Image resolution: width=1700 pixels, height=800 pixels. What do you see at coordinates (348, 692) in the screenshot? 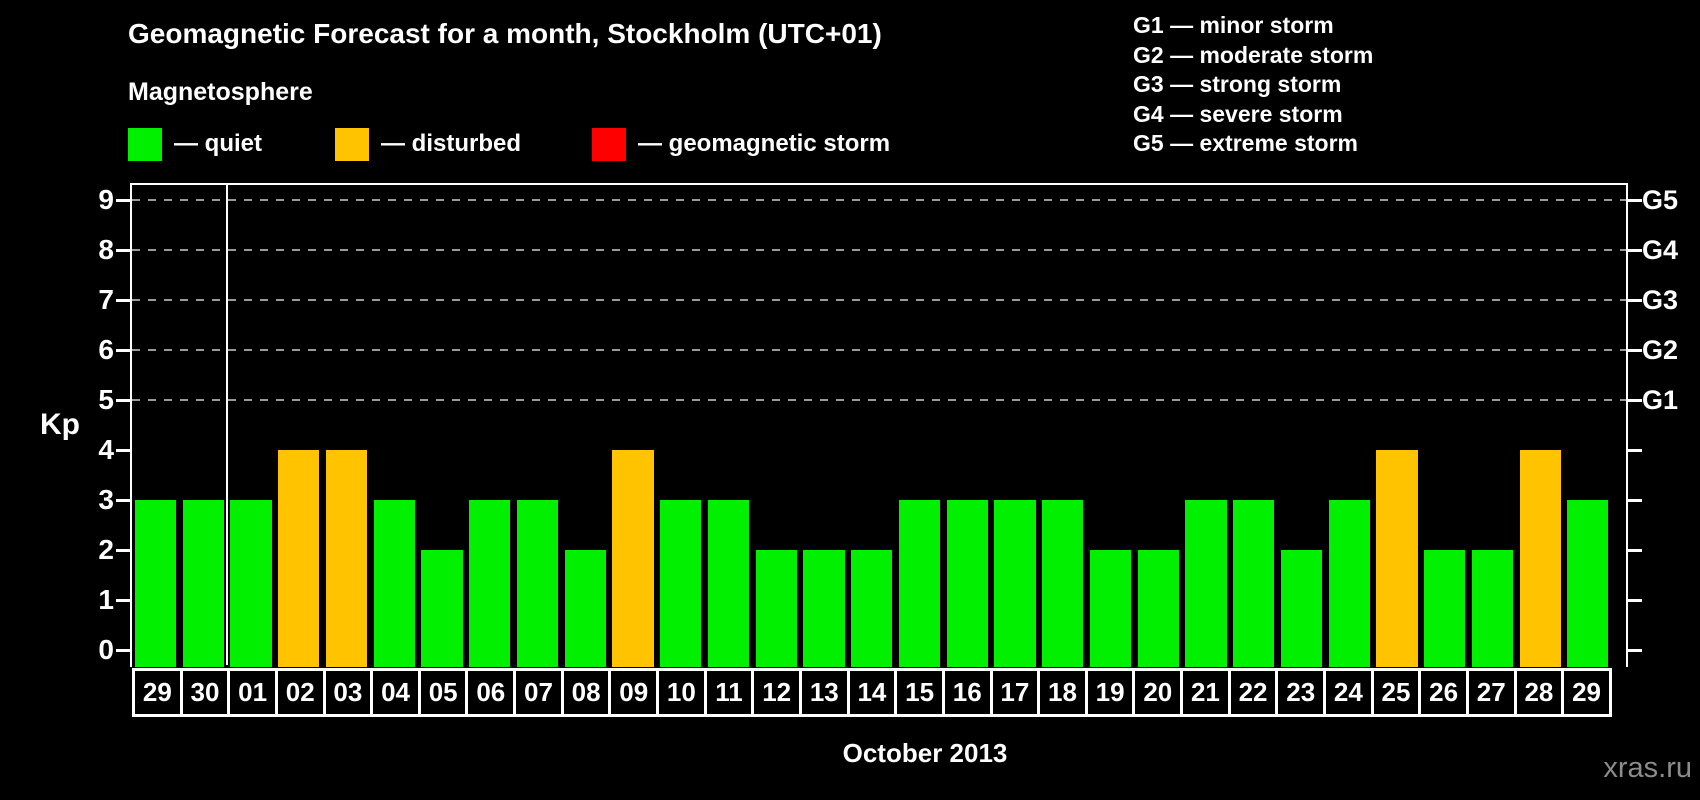
I see `date-cell-03: 03` at bounding box center [348, 692].